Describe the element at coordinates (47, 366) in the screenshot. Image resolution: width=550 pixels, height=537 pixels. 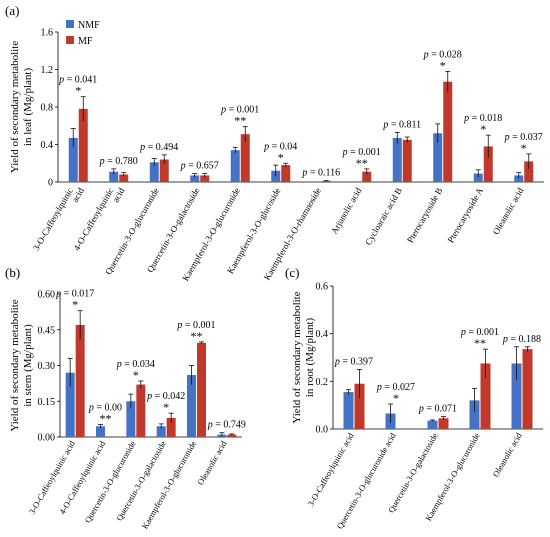
I see `y-tick-label: 0.30` at that location.